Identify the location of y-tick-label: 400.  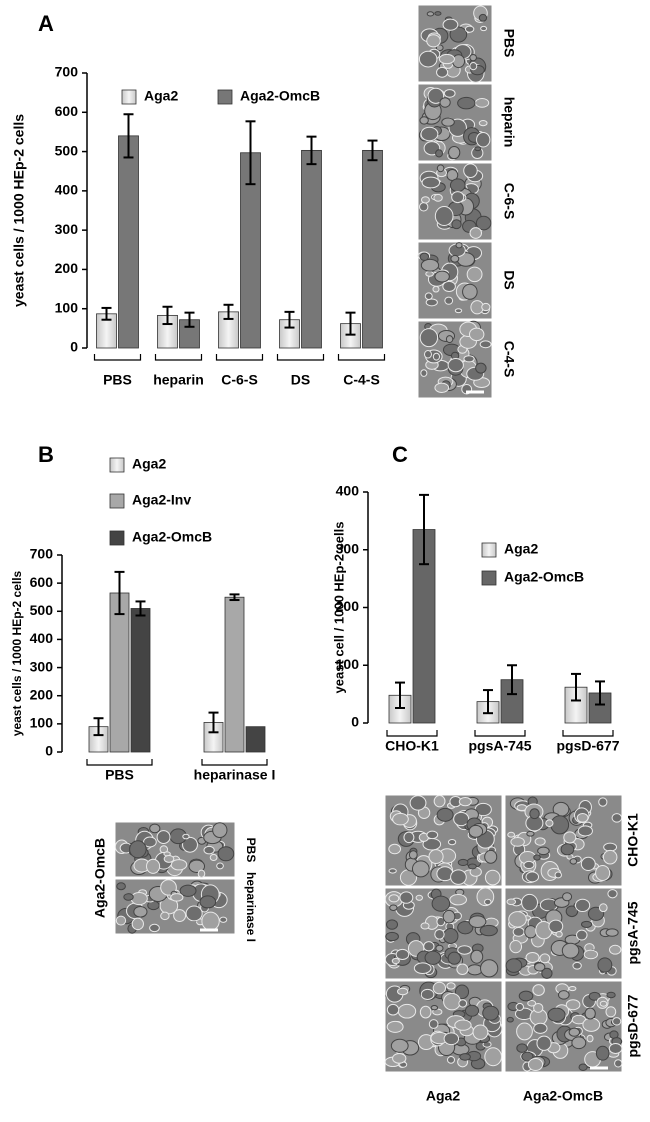
(348, 491).